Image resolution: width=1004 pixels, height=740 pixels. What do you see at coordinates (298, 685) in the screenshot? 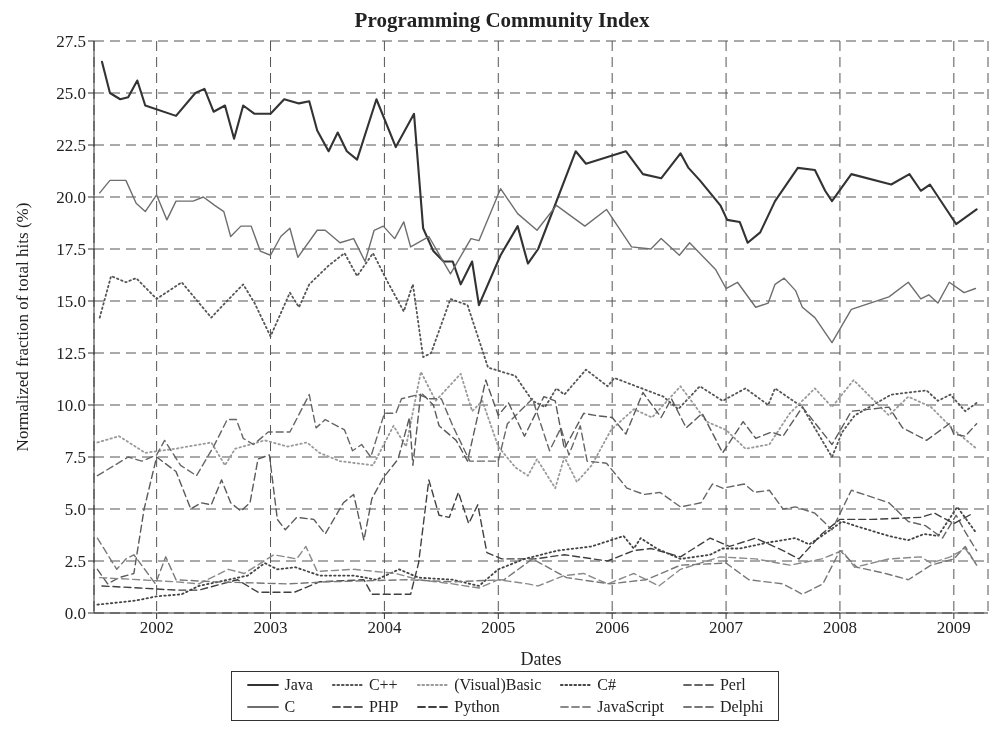
I see `legend-label: Java` at bounding box center [298, 685].